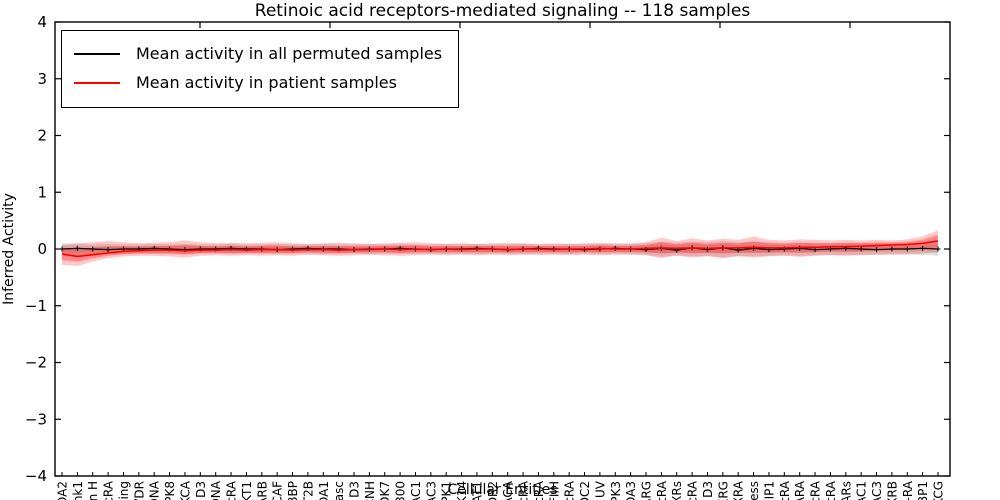 This screenshot has height=500, width=1000. I want to click on y-tick-label: −2, so click(36, 363).